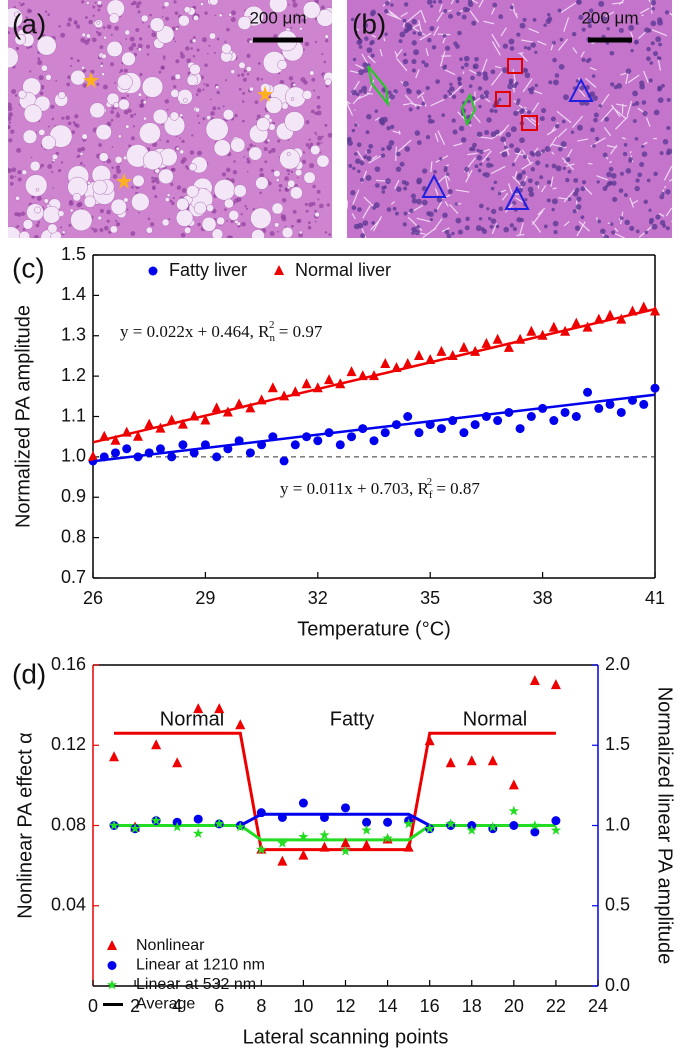 This screenshot has height=1050, width=678. What do you see at coordinates (165, 1004) in the screenshot?
I see `legend-label: Average` at bounding box center [165, 1004].